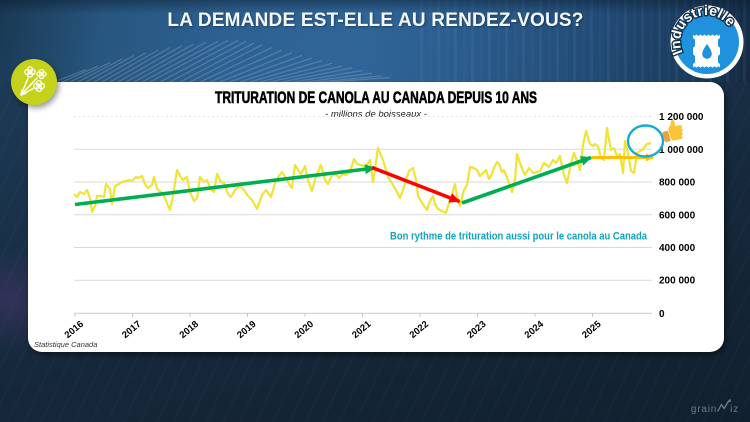 The height and width of the screenshot is (422, 750). Describe the element at coordinates (246, 330) in the screenshot. I see `svg-text: 2019` at that location.